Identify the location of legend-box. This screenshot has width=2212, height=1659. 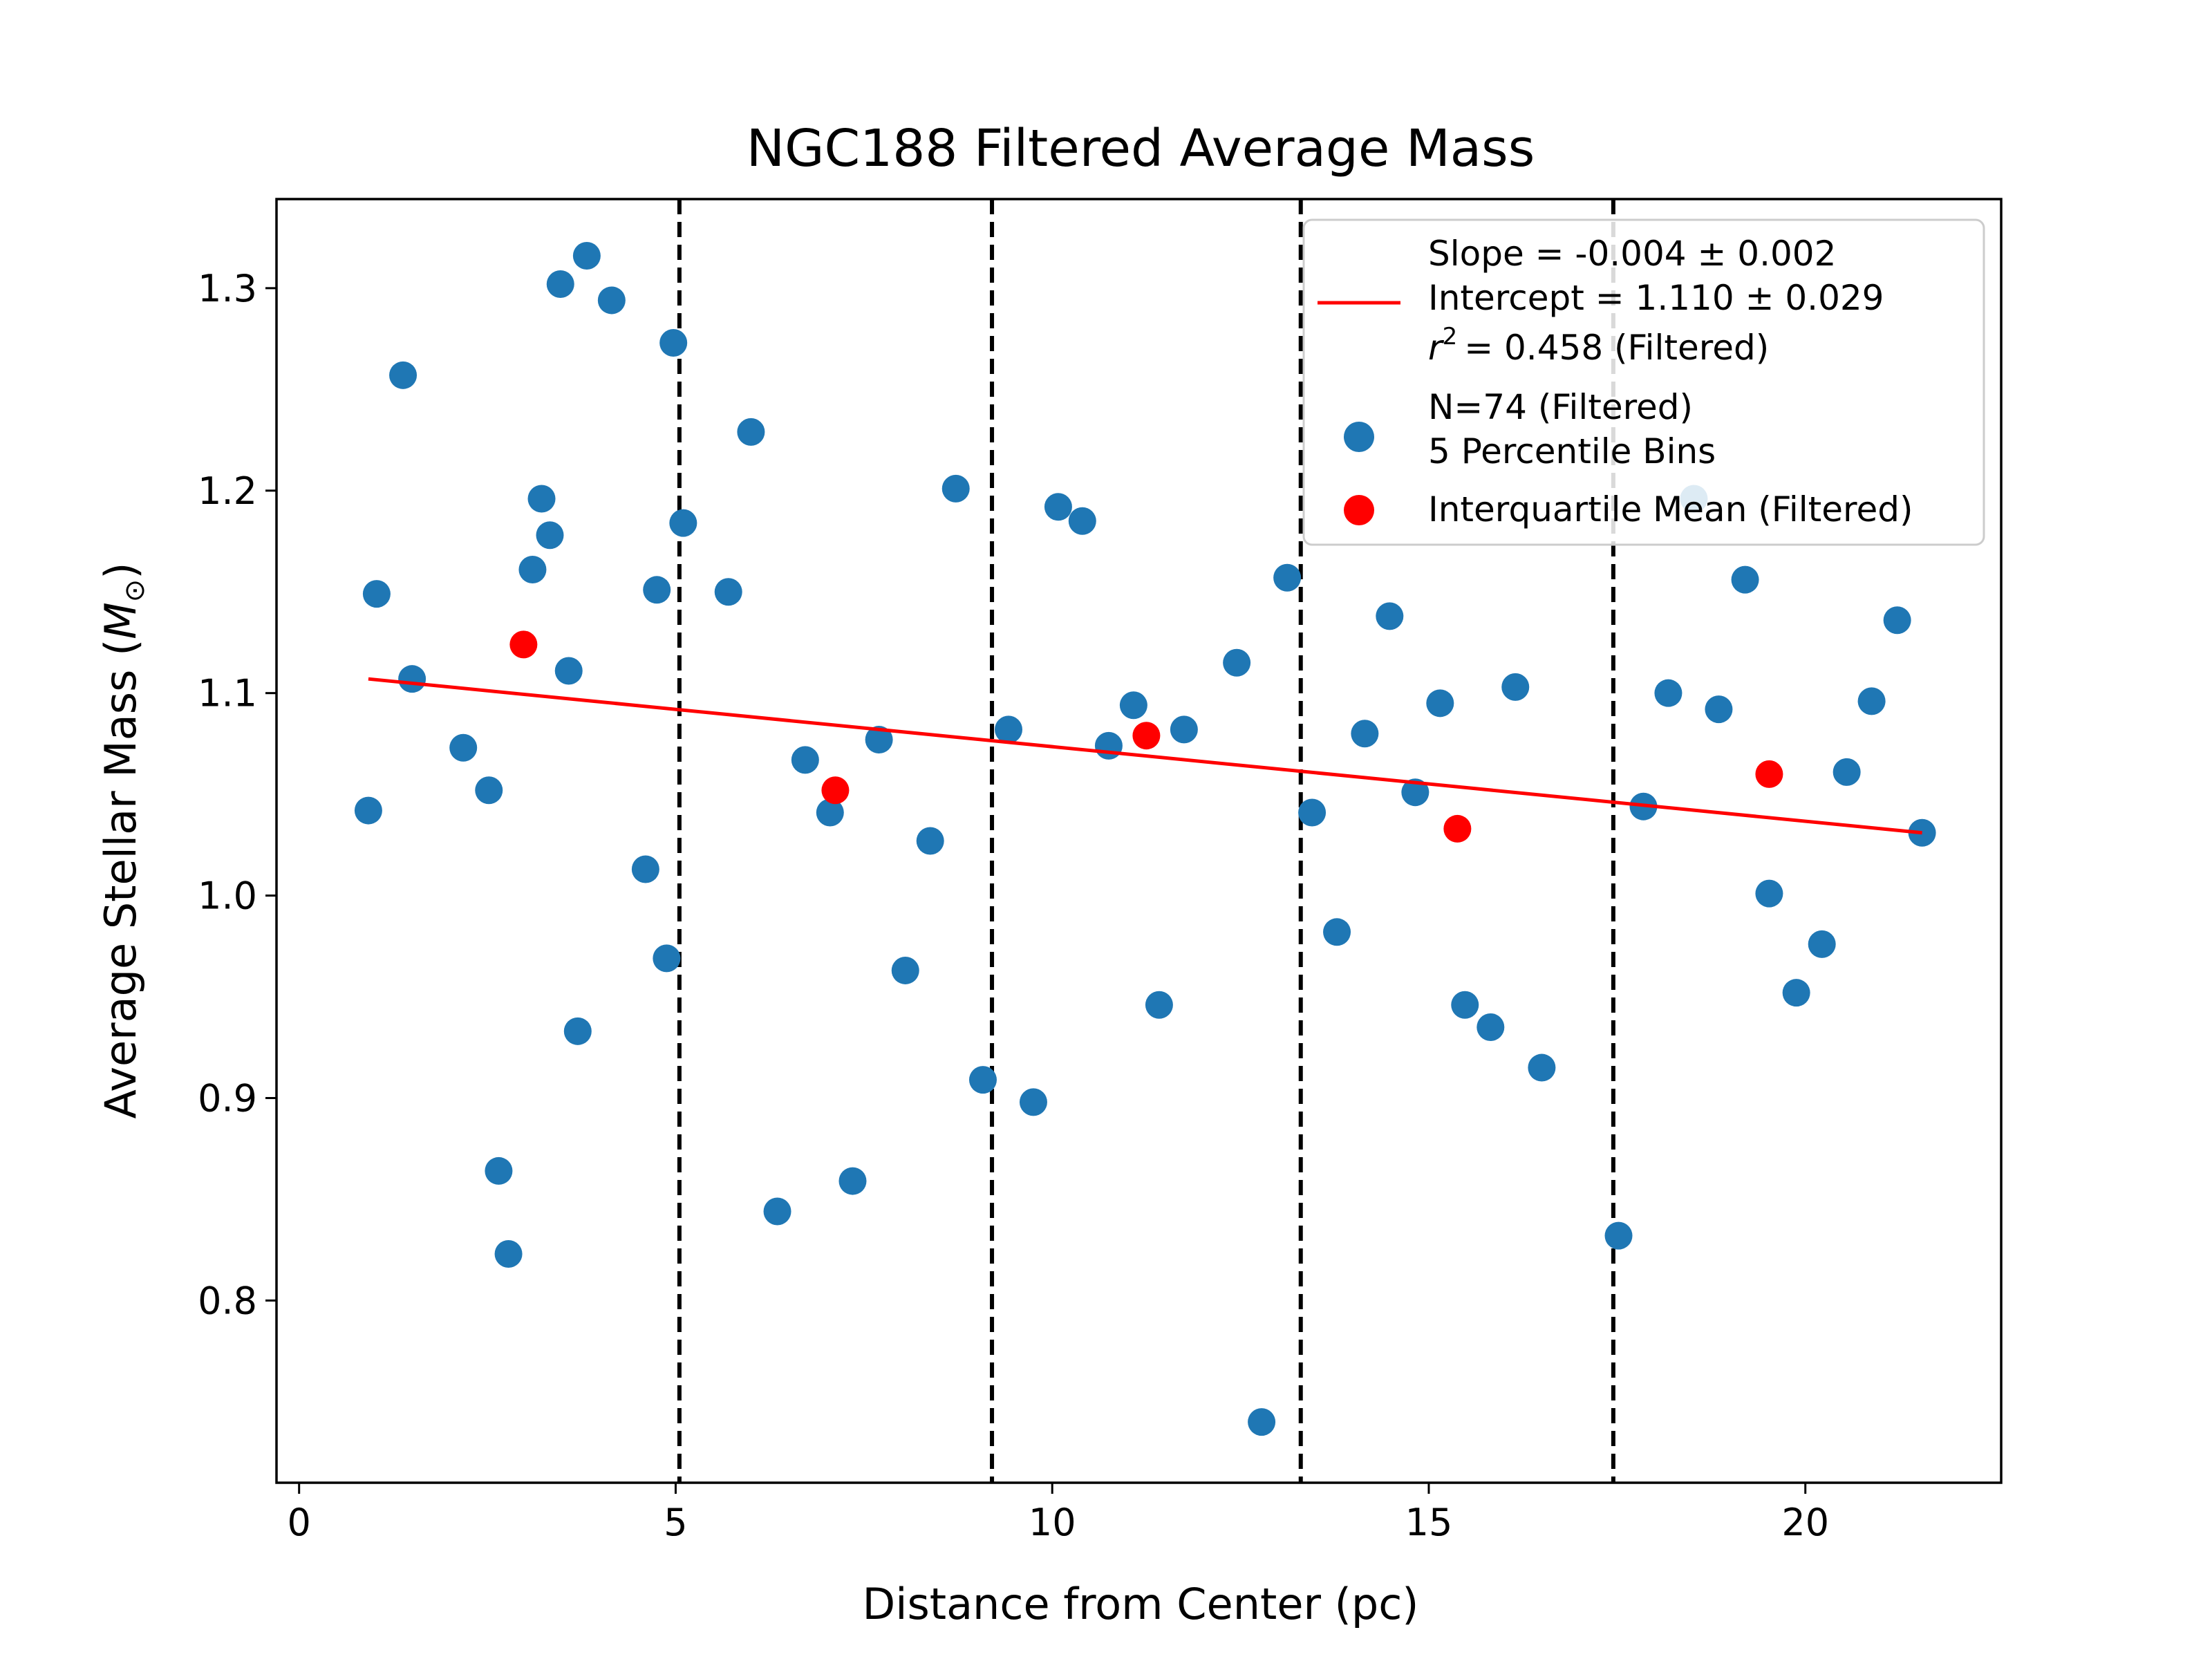
(1643, 382).